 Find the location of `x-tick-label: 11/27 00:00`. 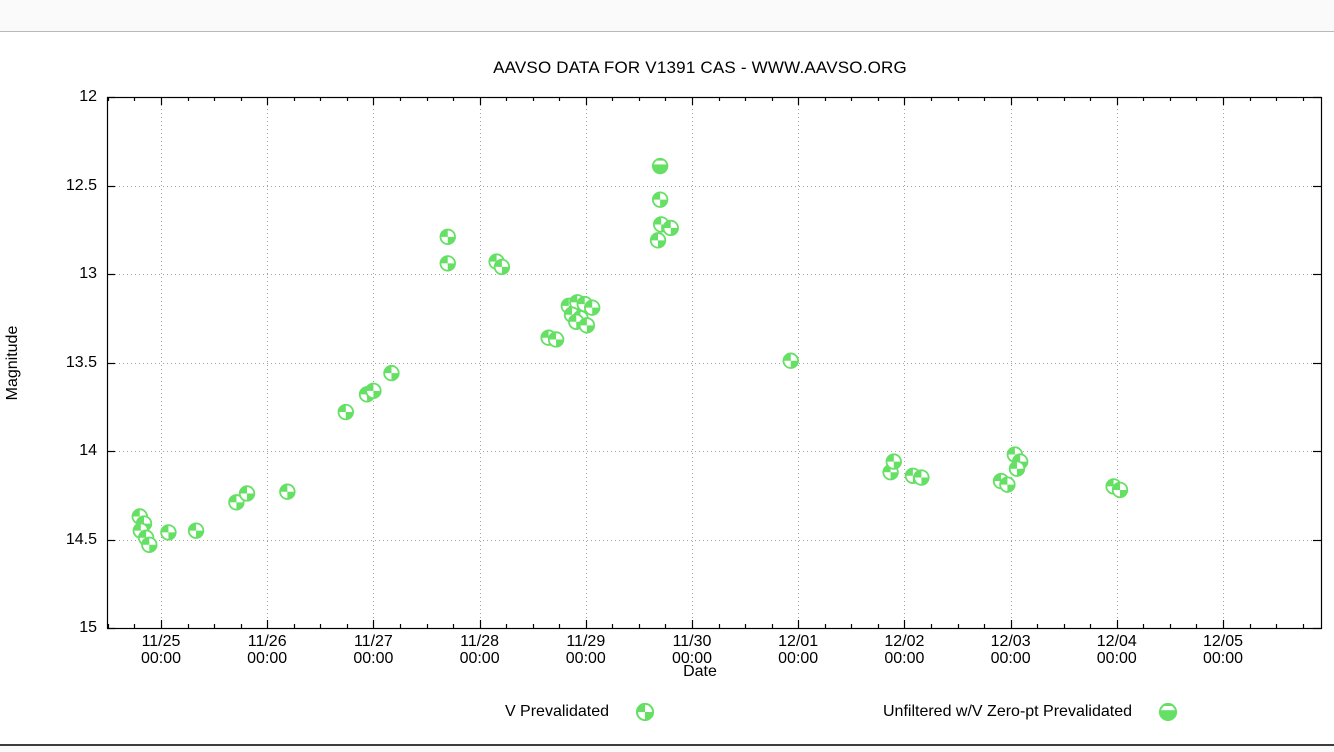

x-tick-label: 11/27 00:00 is located at coordinates (373, 650).